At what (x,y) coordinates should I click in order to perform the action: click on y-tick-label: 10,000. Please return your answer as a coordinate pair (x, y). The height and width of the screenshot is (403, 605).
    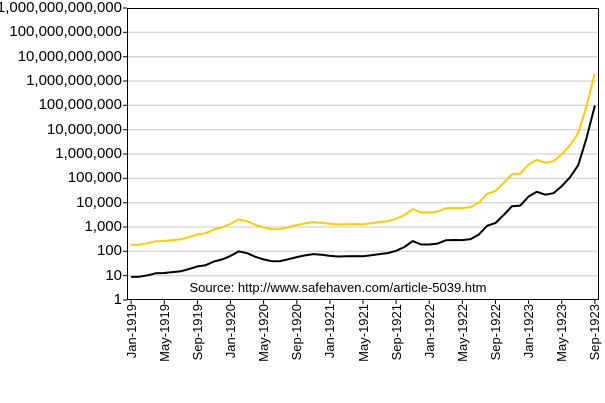
    Looking at the image, I should click on (99, 202).